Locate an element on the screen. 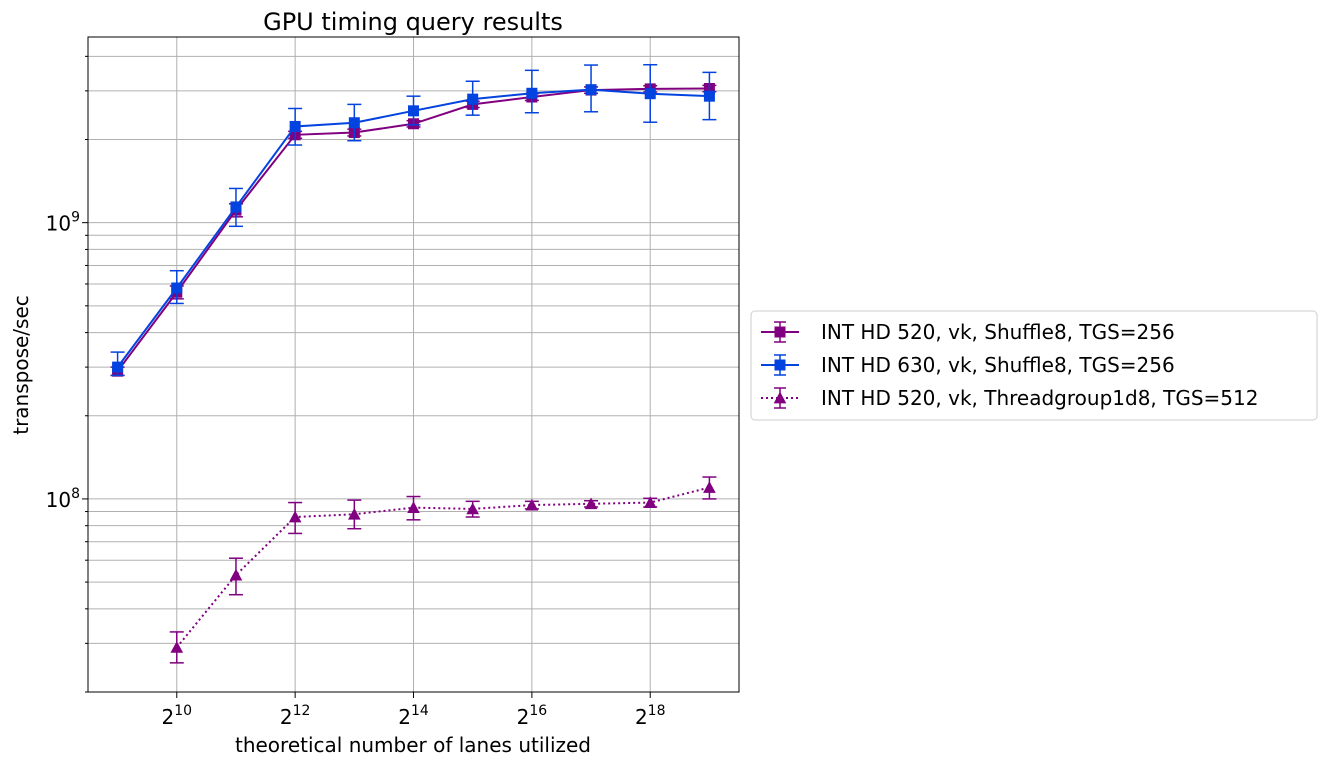 The image size is (1327, 766). chart-title: GPU timing query results is located at coordinates (413, 22).